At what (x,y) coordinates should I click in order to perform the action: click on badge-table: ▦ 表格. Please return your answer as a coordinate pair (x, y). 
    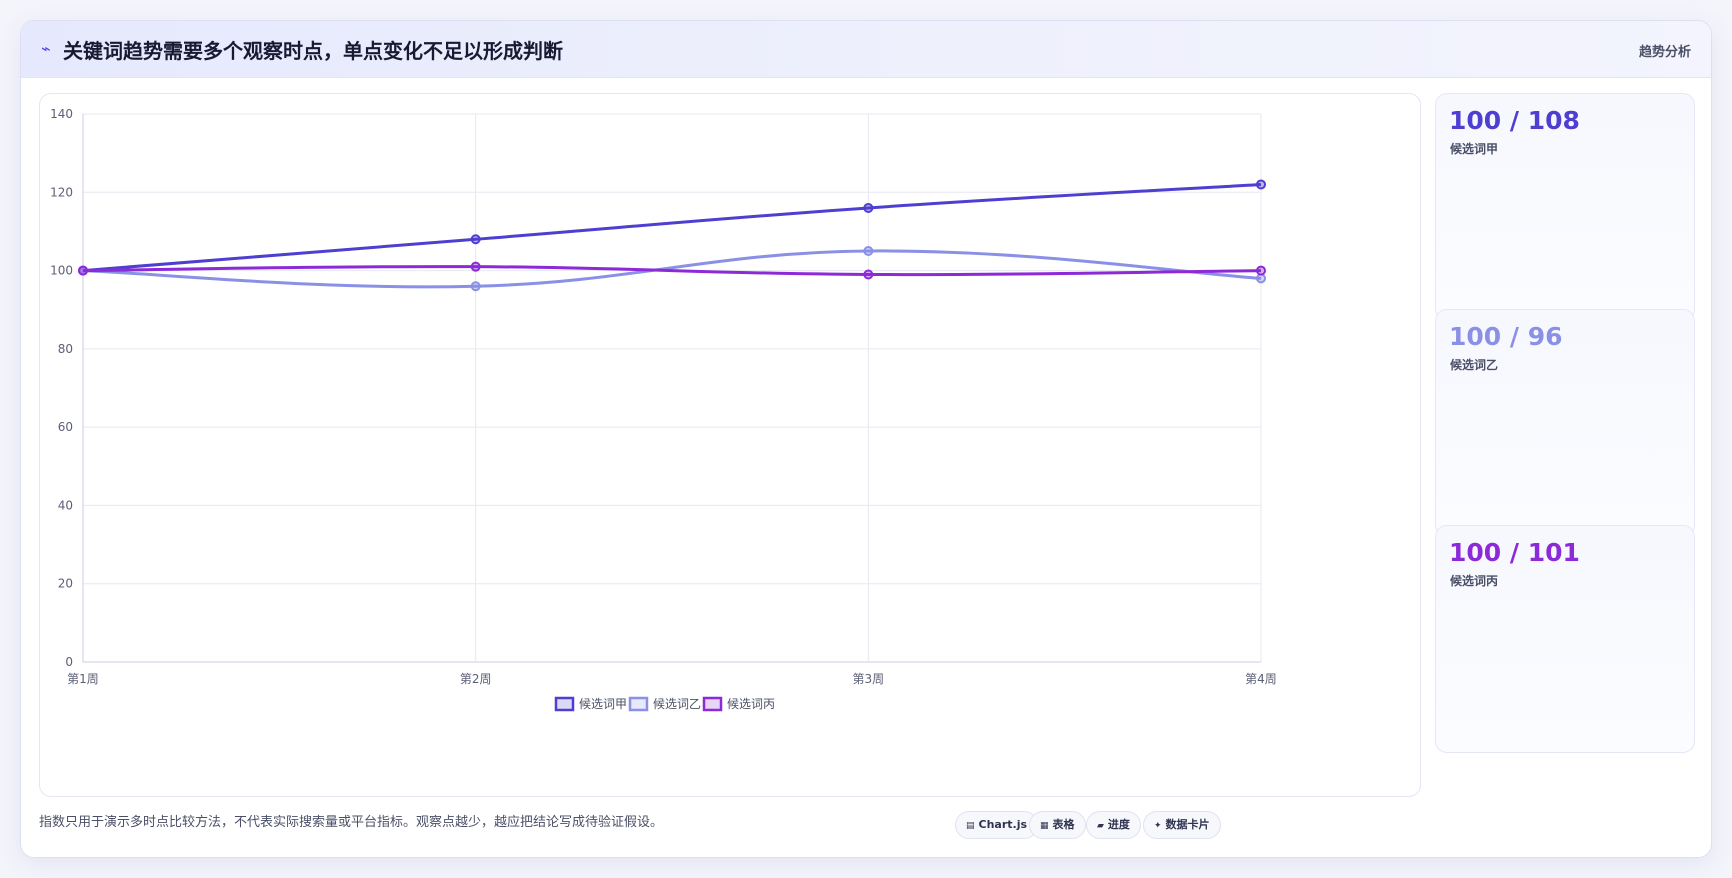
    Looking at the image, I should click on (1057, 825).